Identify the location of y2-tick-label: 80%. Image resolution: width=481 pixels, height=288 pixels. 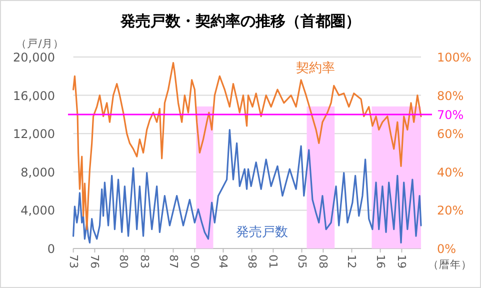
(450, 95).